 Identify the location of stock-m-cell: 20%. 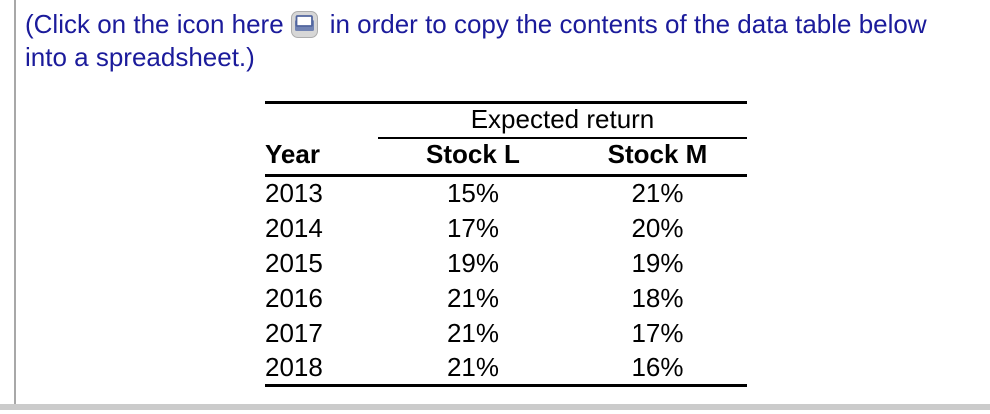
(657, 227).